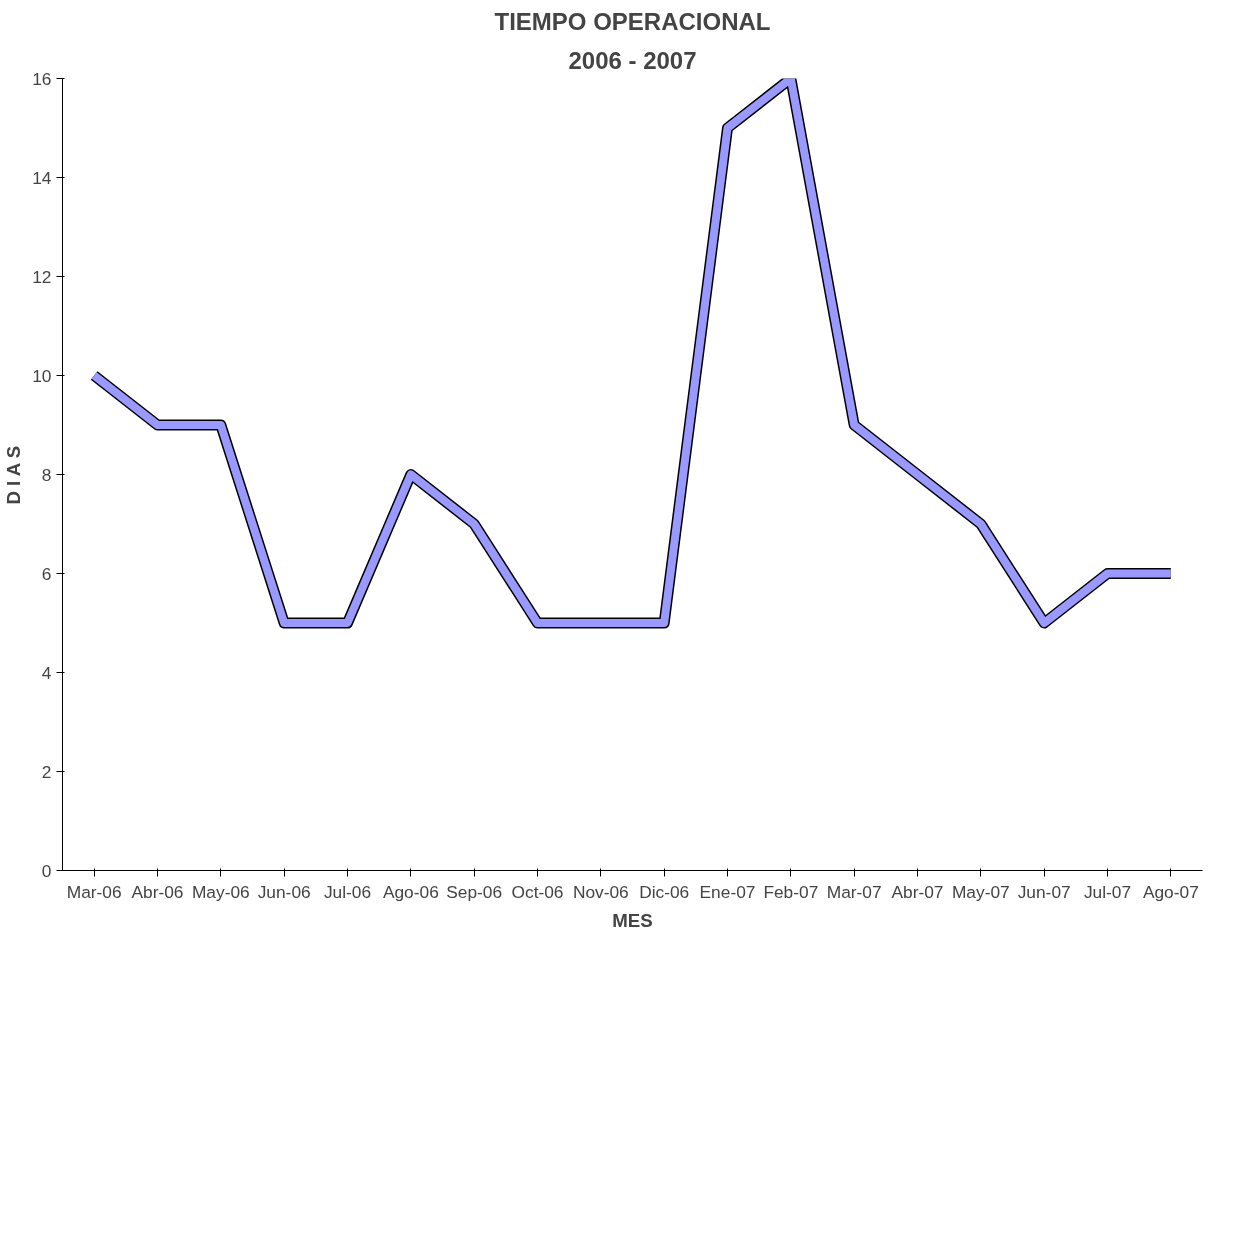  What do you see at coordinates (537, 891) in the screenshot?
I see `x-tick-label: Oct-06` at bounding box center [537, 891].